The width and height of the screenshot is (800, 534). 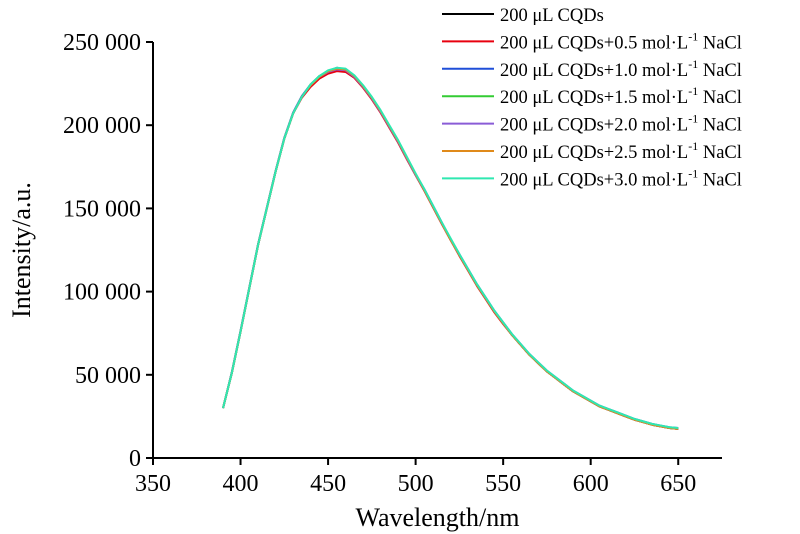 I want to click on y-tick-label: 250 000, so click(x=102, y=43).